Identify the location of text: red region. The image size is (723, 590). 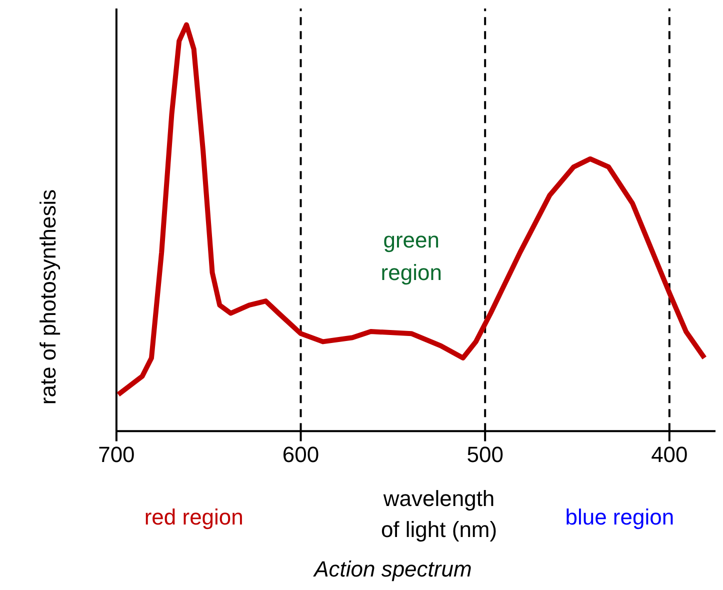
(194, 517).